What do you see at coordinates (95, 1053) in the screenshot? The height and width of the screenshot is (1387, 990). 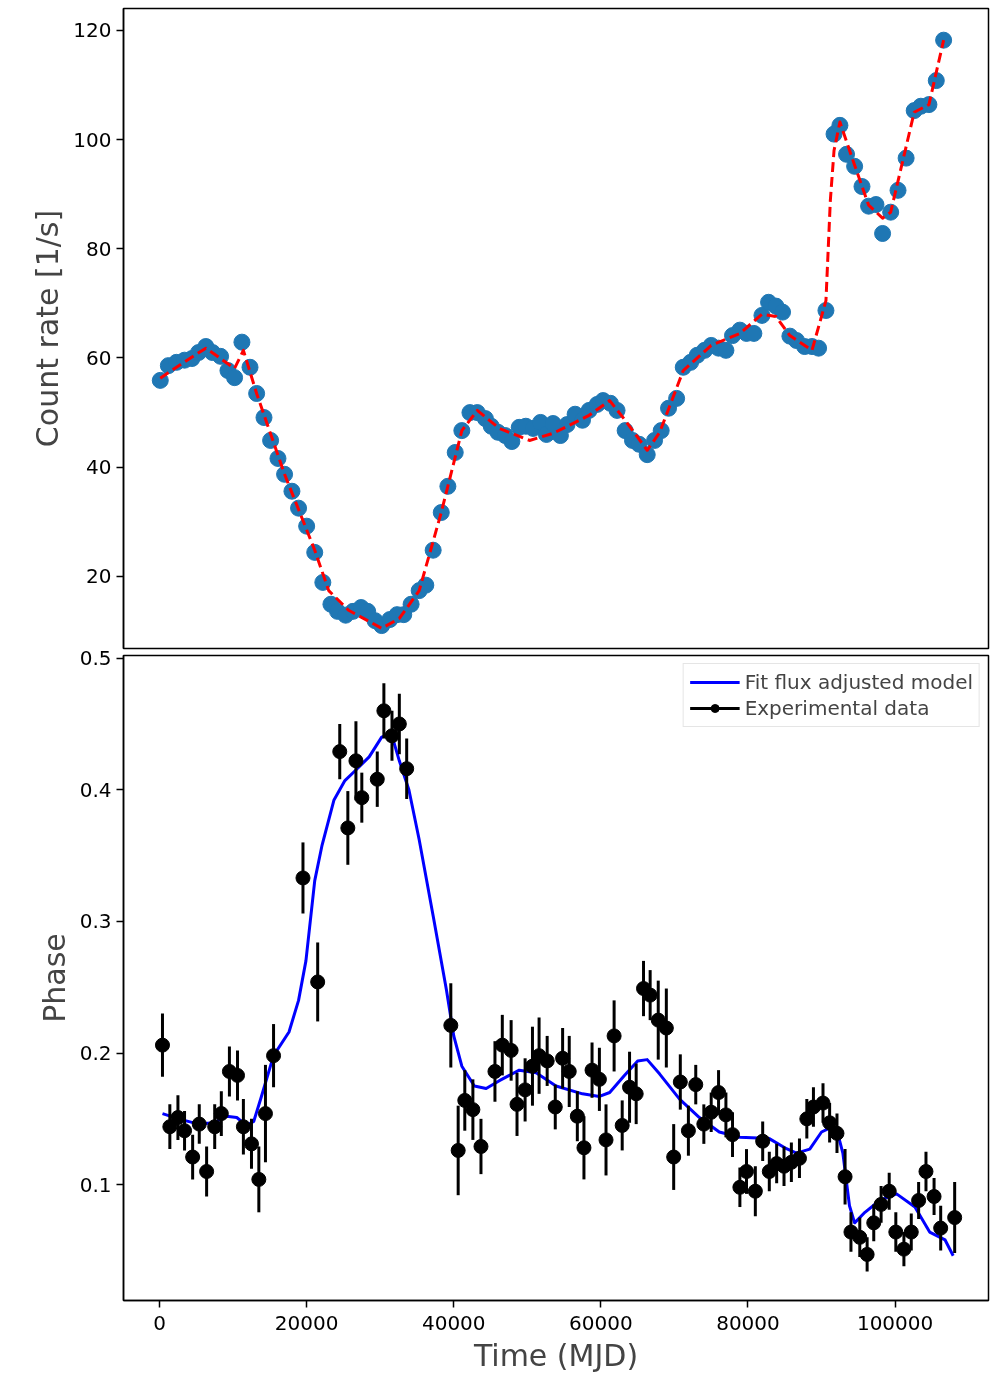 I see `y-tick-label: 0.2` at bounding box center [95, 1053].